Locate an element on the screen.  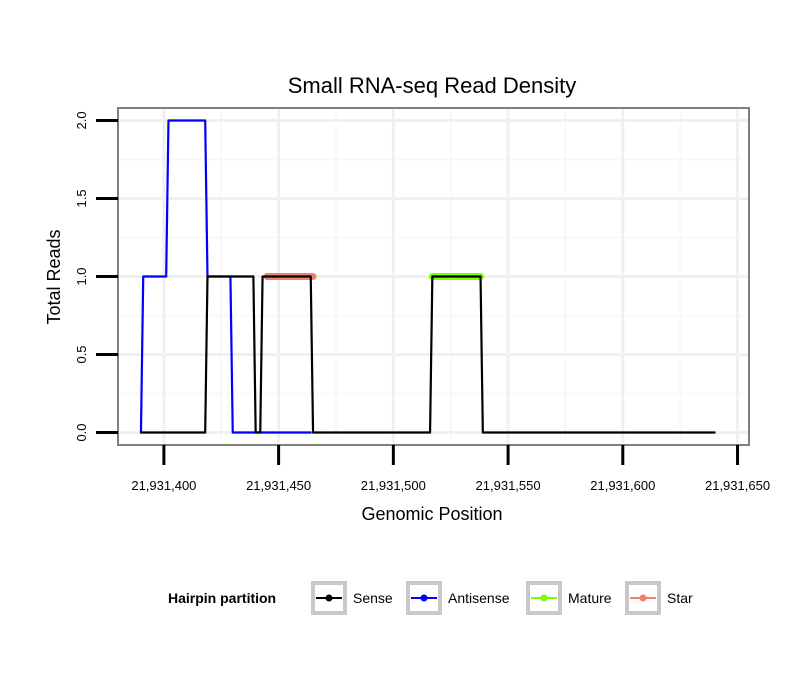
legend-label: Sense is located at coordinates (373, 598).